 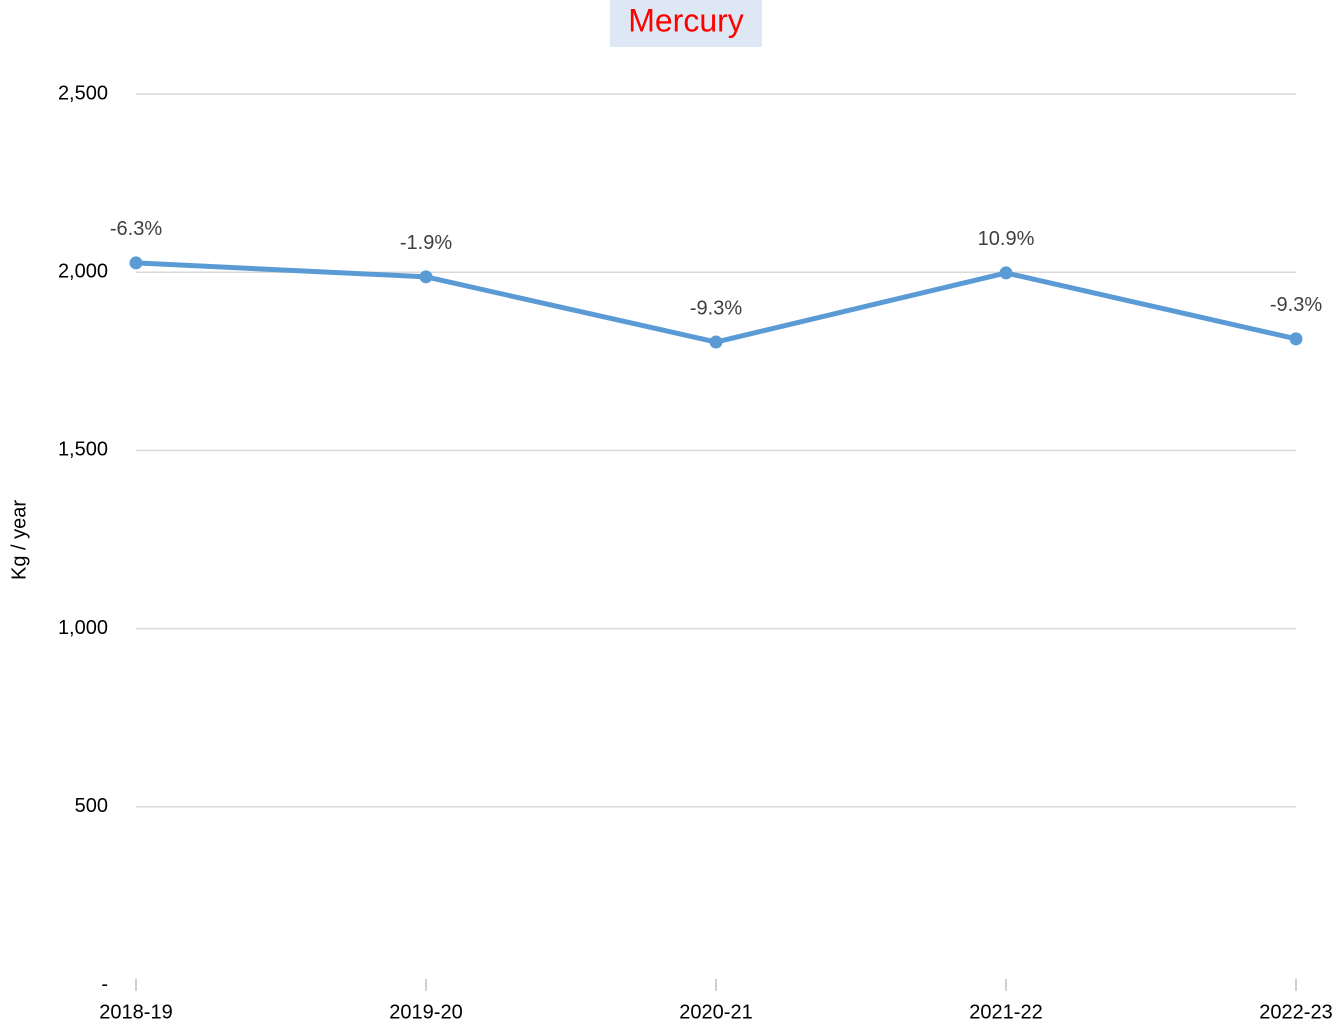 What do you see at coordinates (19, 540) in the screenshot?
I see `y-axis-label: Kg / year` at bounding box center [19, 540].